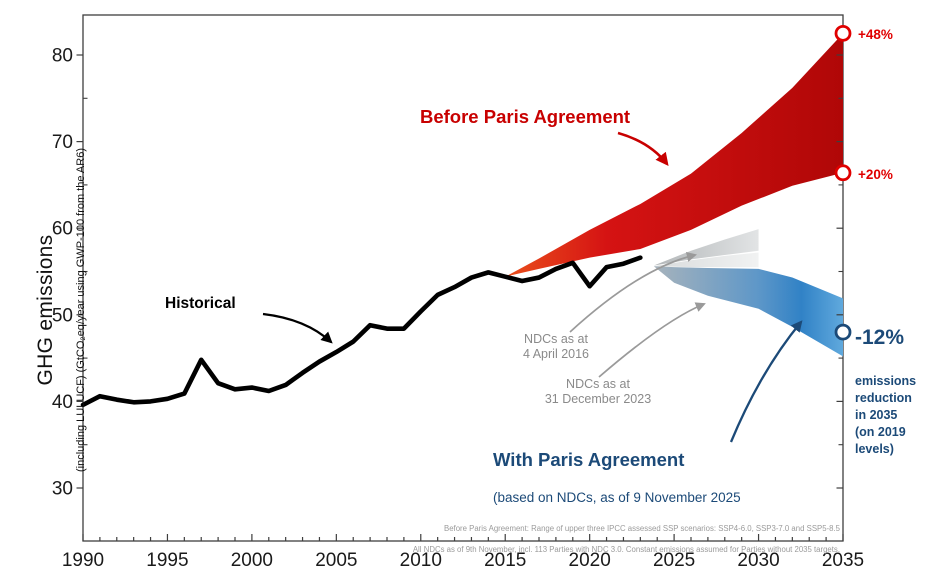 The image size is (940, 584). I want to click on y-tick-label: 70, so click(62, 142).